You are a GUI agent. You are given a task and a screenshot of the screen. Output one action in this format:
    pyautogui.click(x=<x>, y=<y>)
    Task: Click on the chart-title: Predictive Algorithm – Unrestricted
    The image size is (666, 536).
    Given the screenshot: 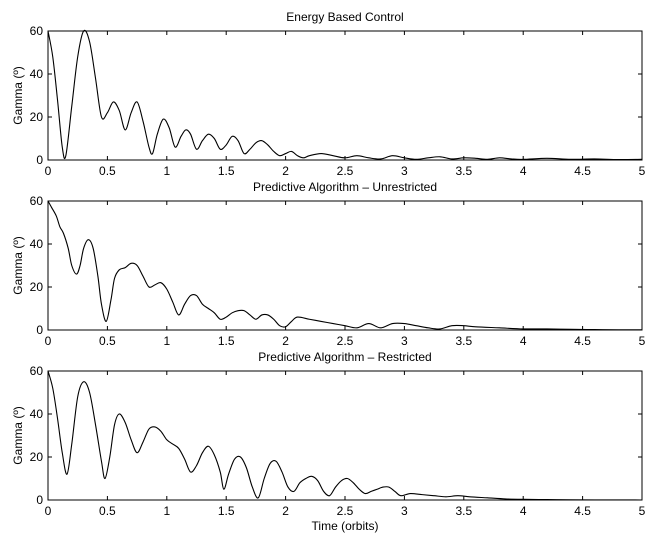 What is the action you would take?
    pyautogui.click(x=345, y=187)
    